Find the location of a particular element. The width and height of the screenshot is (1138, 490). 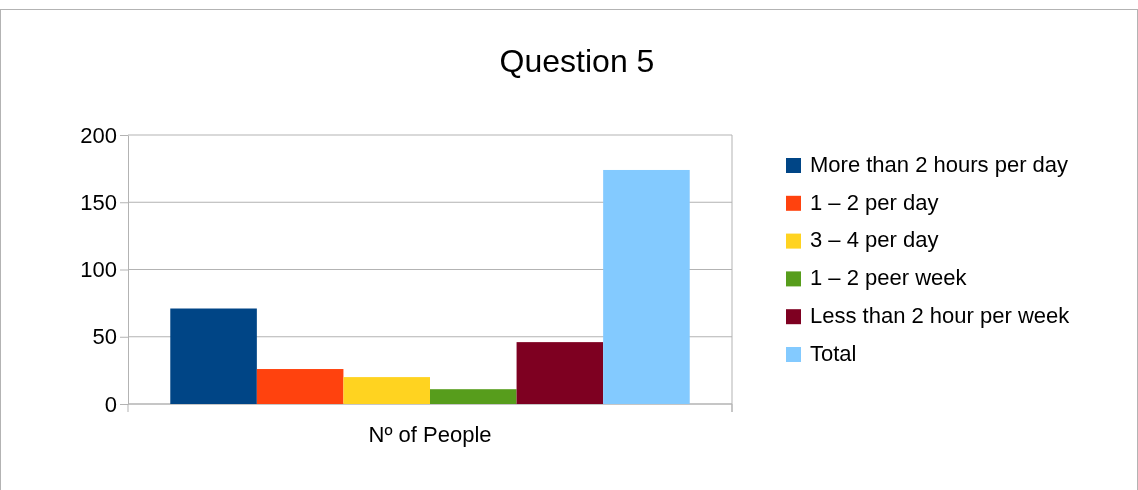

legend-label: 3 – 4 per day is located at coordinates (874, 240).